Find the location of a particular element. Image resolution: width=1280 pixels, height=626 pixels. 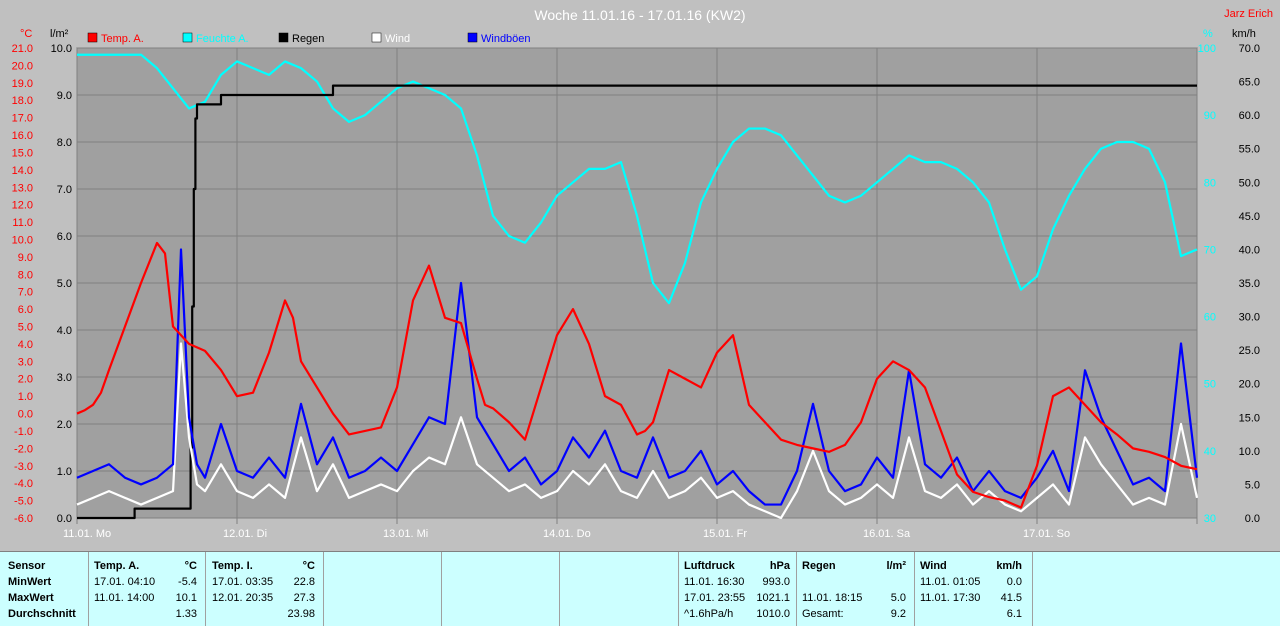

temp-tick-label: 13.0 is located at coordinates (22, 188).